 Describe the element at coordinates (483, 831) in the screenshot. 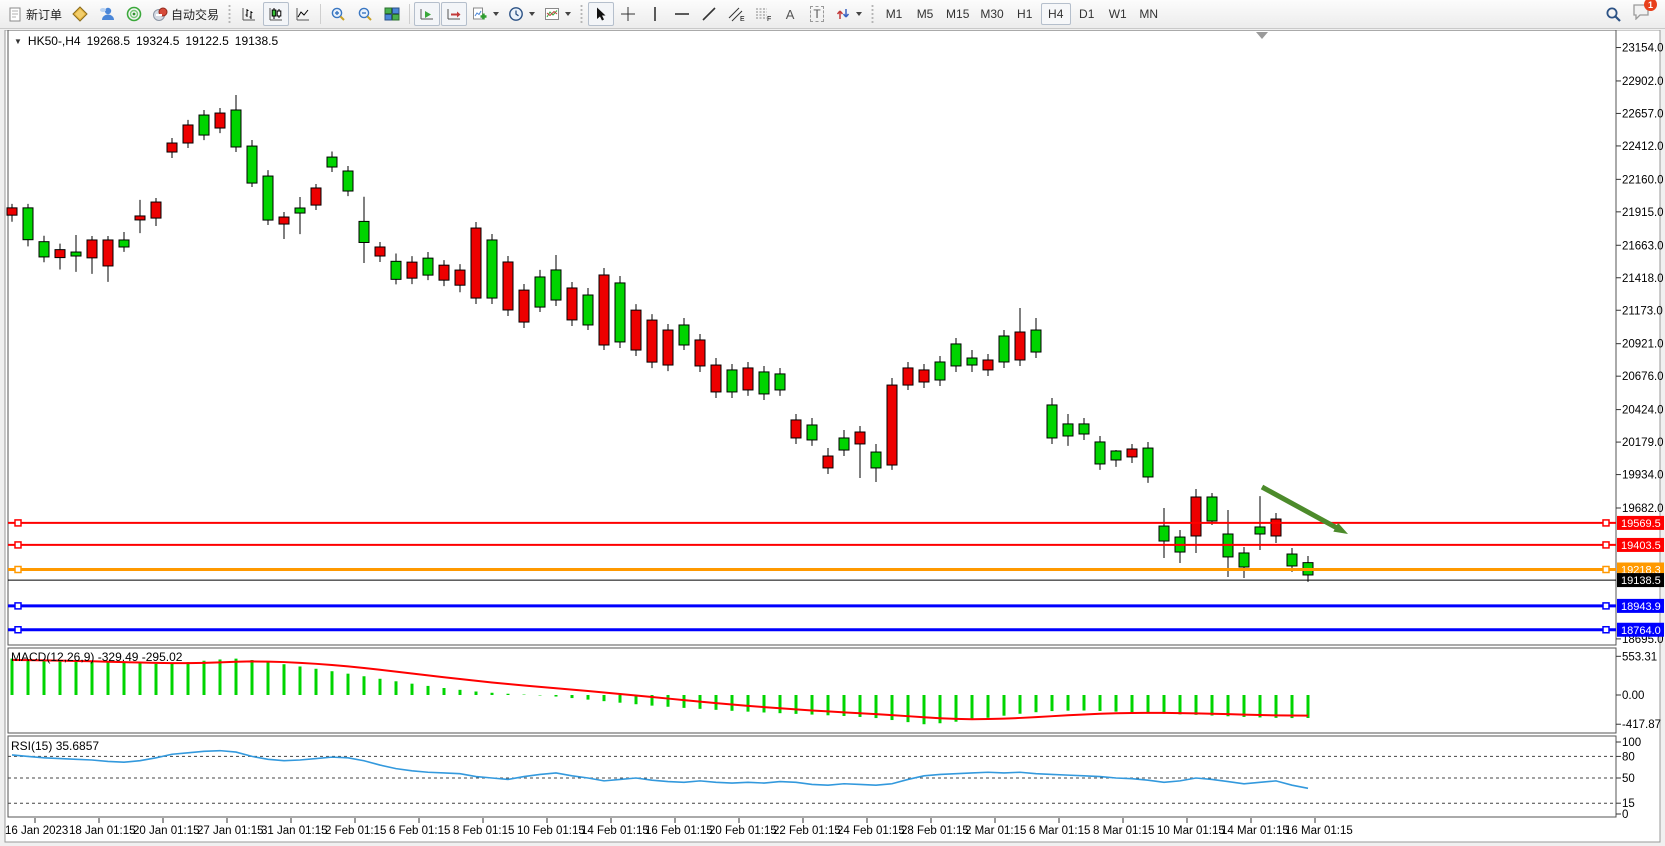

I see `time-axis-label: 8 Feb 01:15` at that location.